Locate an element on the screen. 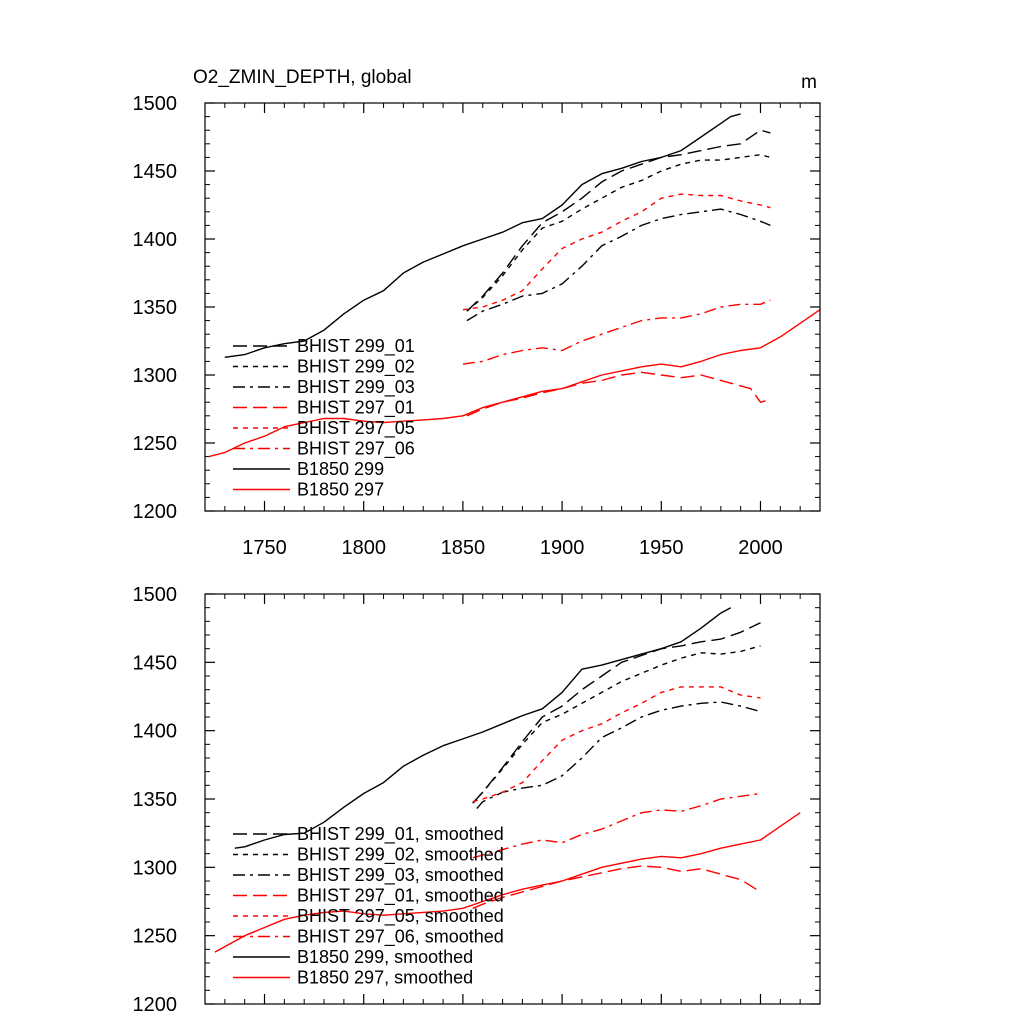 This screenshot has width=1024, height=1024. x-tick-label: 1750 is located at coordinates (264, 548).